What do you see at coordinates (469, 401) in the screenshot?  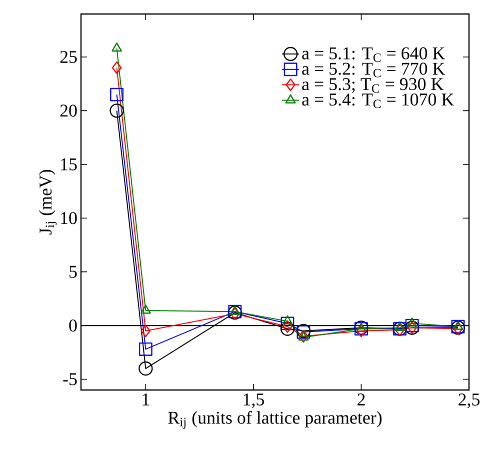 I see `x-tick-label: 2,5` at bounding box center [469, 401].